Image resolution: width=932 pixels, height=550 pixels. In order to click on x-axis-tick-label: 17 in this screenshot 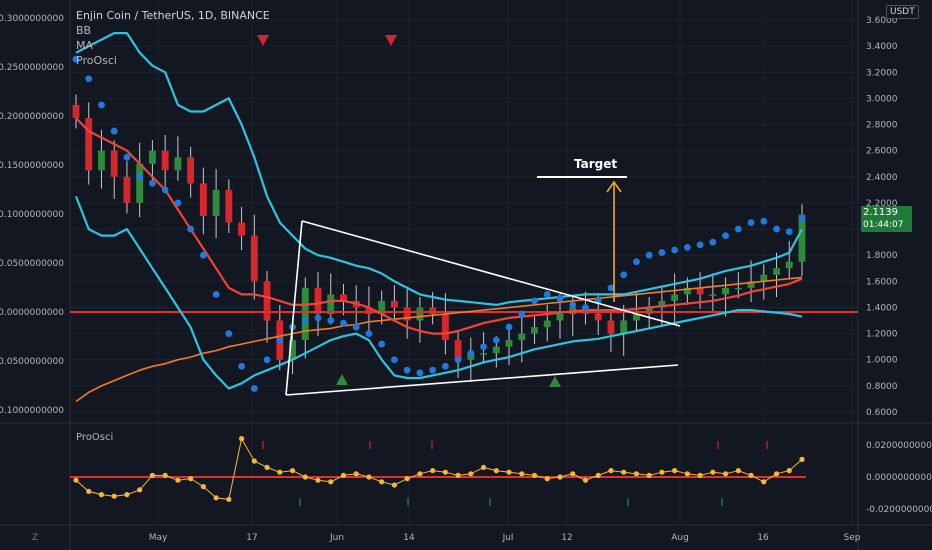, I will do `click(251, 538)`.